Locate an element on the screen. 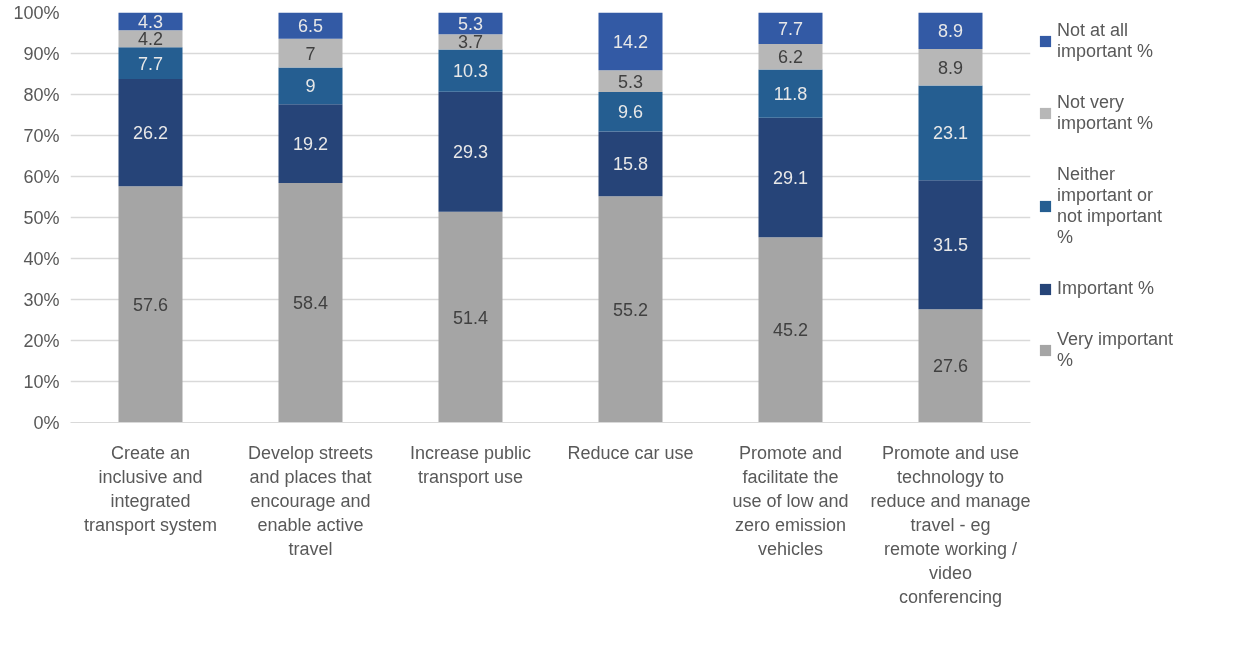 The image size is (1240, 669). y-tick-label: 50% is located at coordinates (41, 217).